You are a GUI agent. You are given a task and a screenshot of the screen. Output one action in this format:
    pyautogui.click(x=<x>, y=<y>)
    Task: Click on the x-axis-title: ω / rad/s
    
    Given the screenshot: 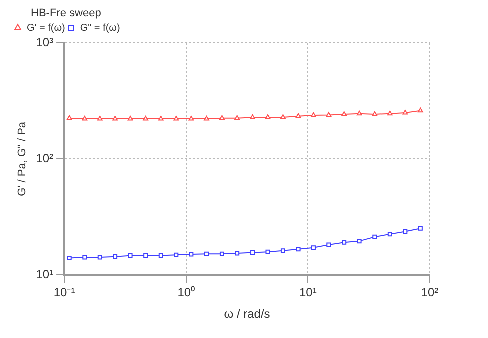 What is the action you would take?
    pyautogui.click(x=247, y=314)
    